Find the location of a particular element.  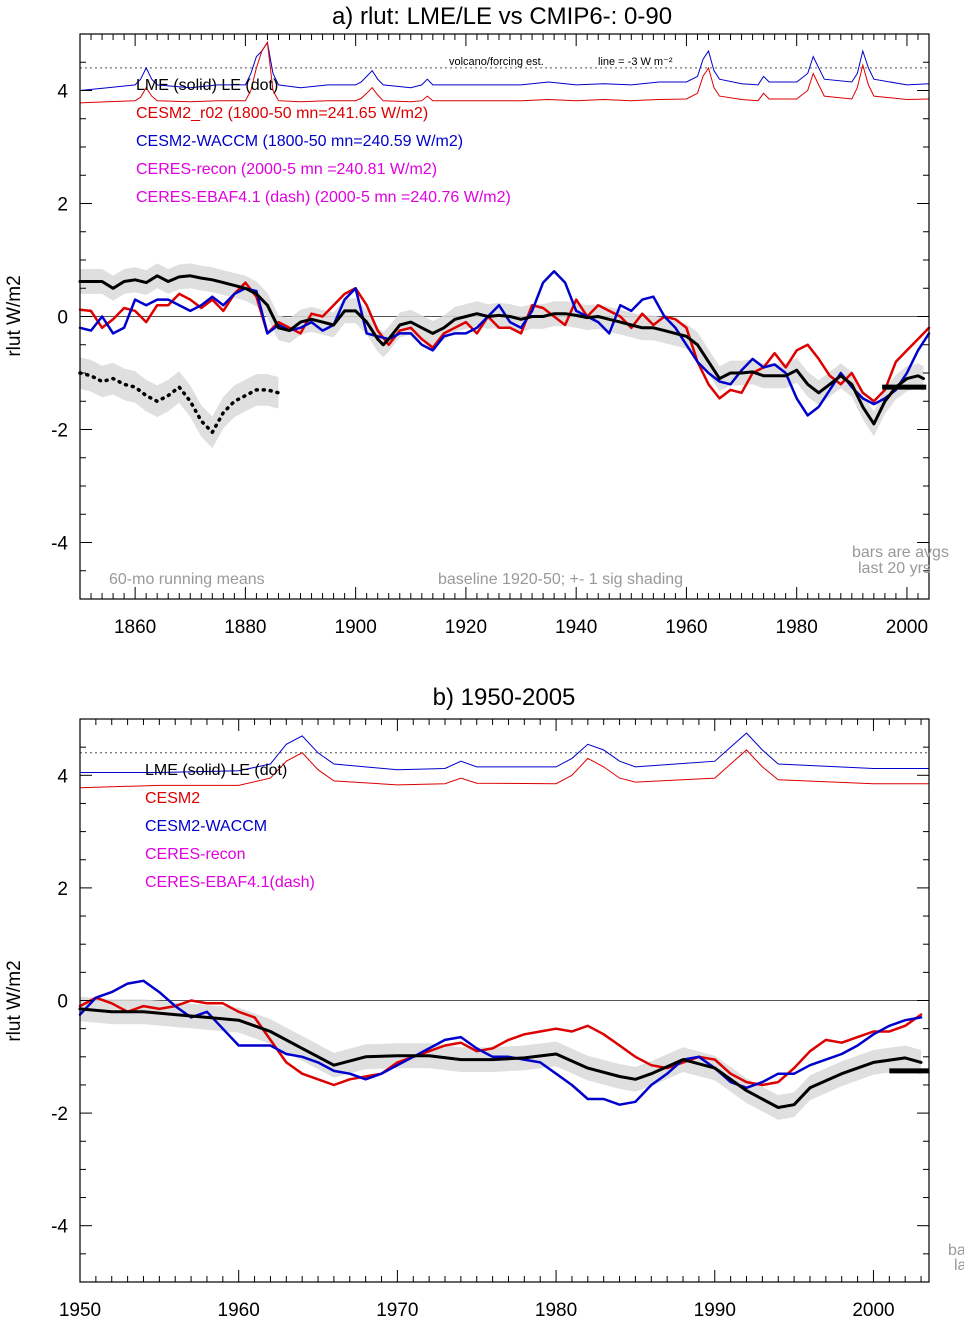

shading-le is located at coordinates (179, 403).